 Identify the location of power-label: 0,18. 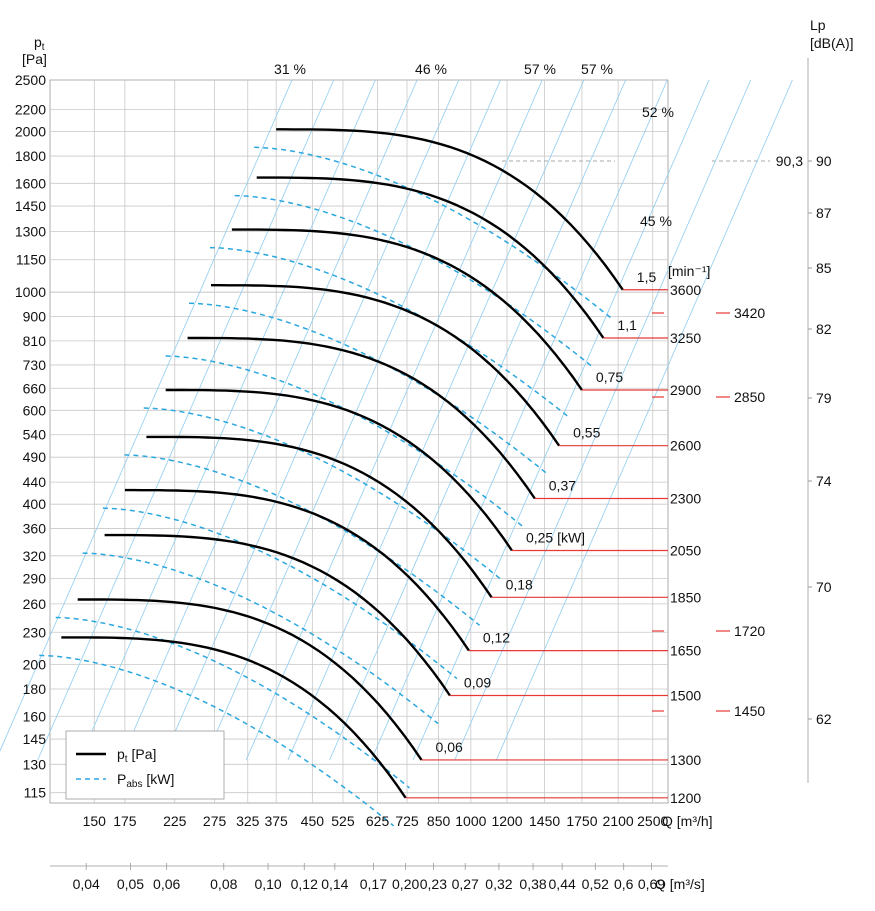
(519, 584).